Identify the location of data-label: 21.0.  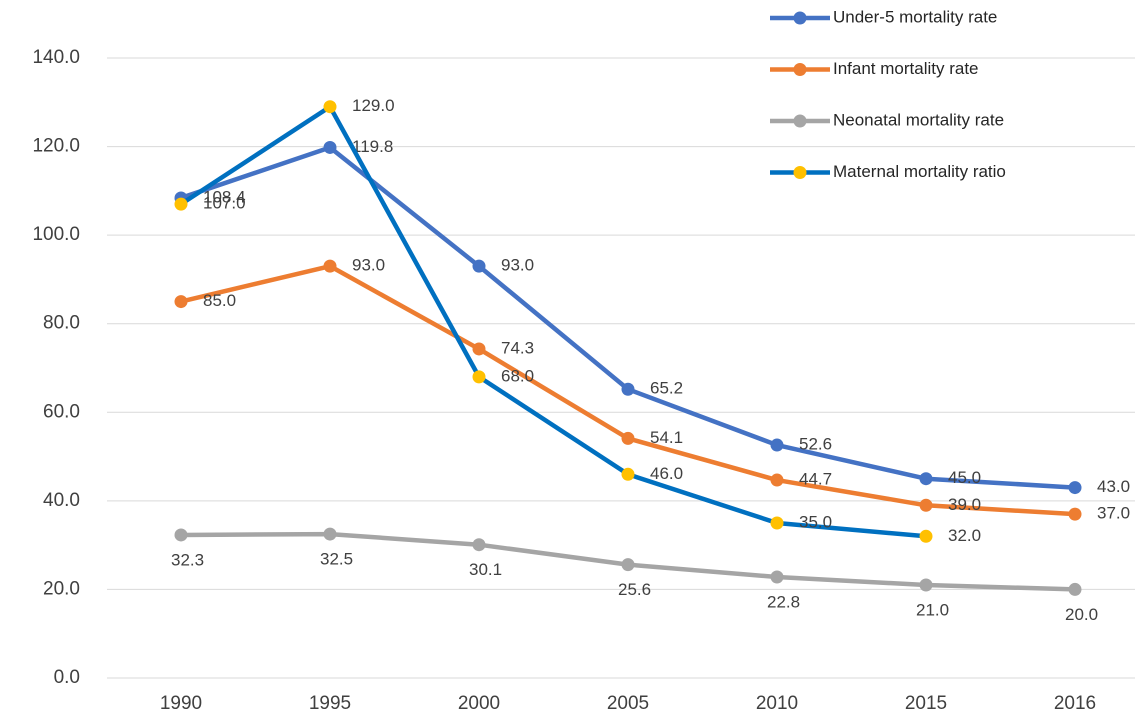
(932, 609).